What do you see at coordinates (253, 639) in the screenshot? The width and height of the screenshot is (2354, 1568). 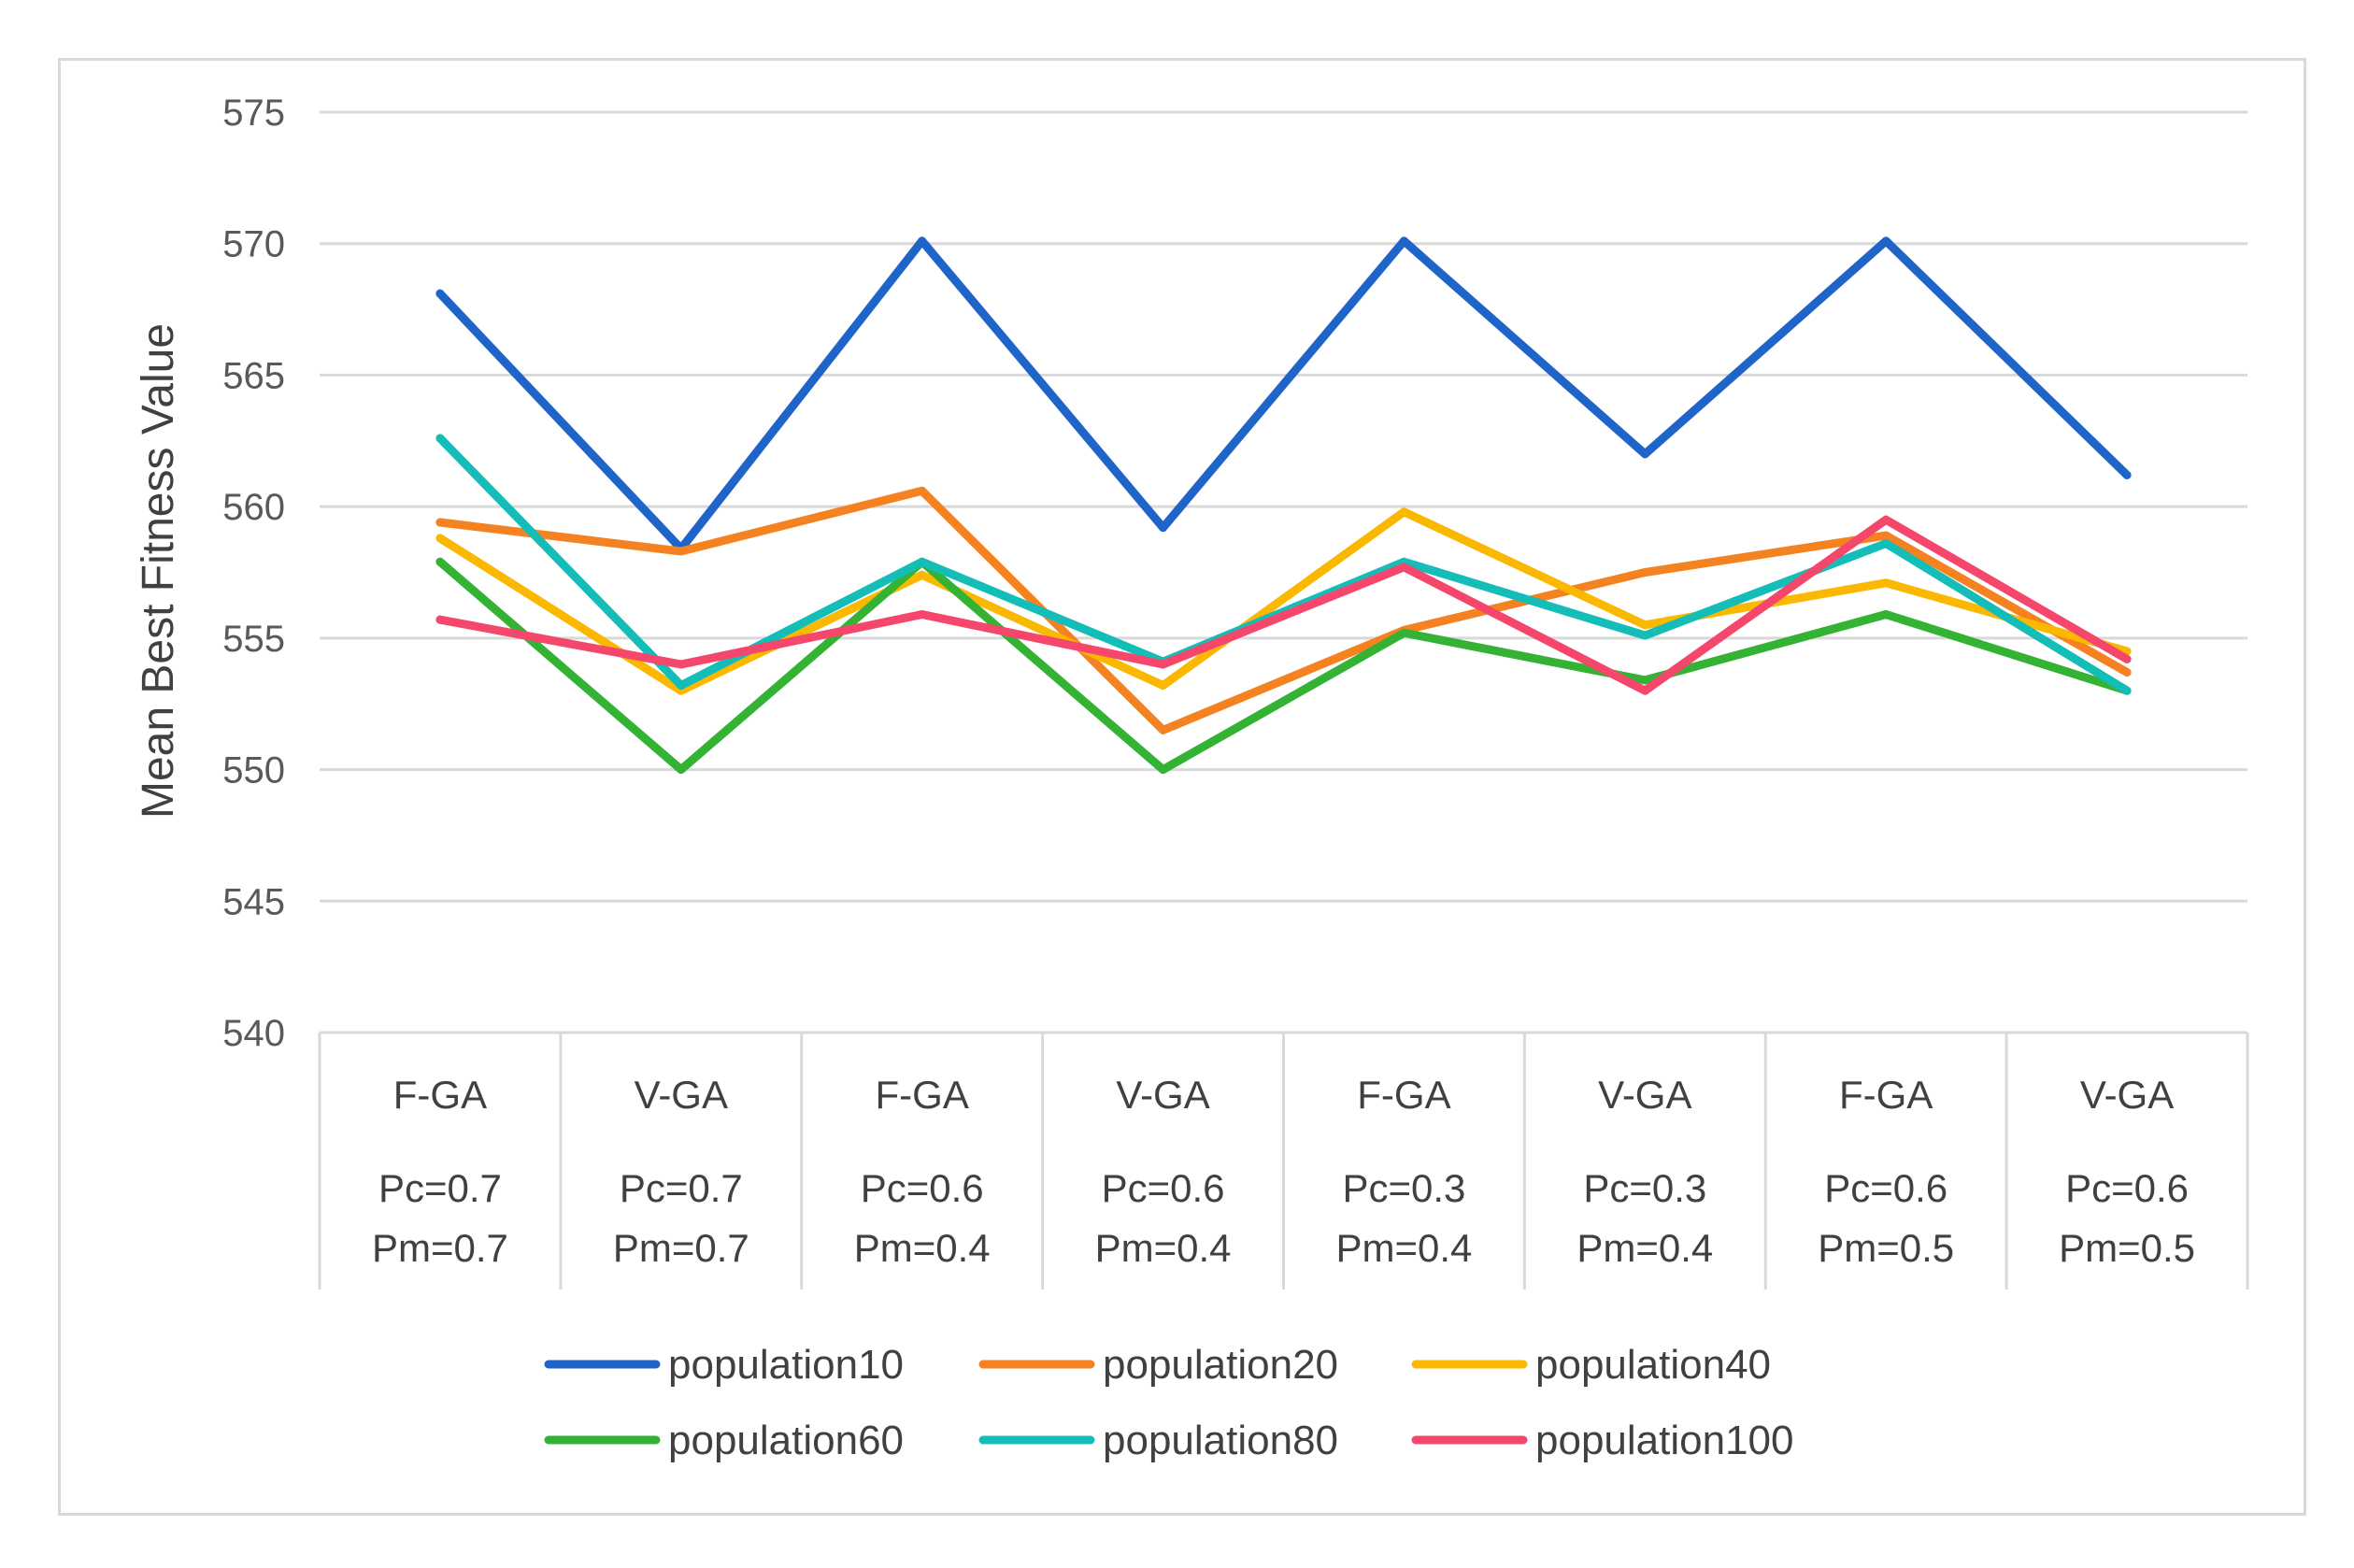 I see `y-tick-label: 555` at bounding box center [253, 639].